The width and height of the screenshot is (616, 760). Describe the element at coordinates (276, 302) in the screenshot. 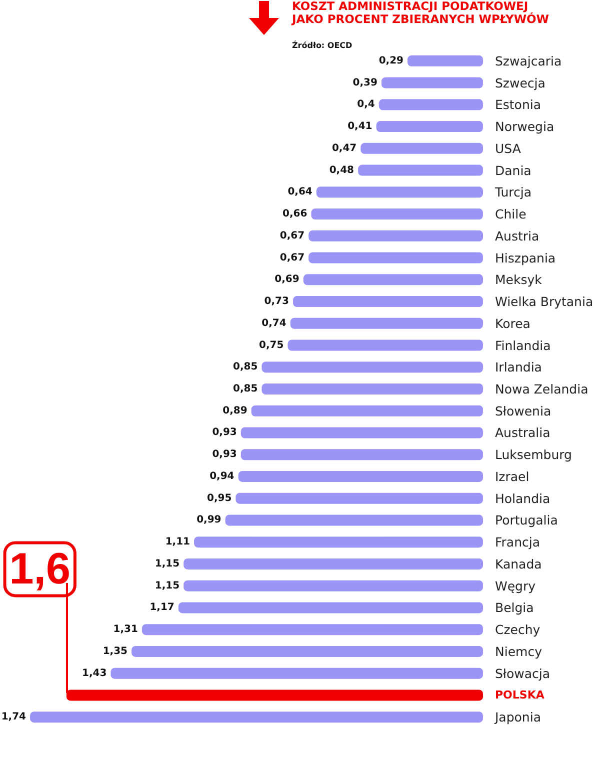

I see `data-label: 0,73` at that location.